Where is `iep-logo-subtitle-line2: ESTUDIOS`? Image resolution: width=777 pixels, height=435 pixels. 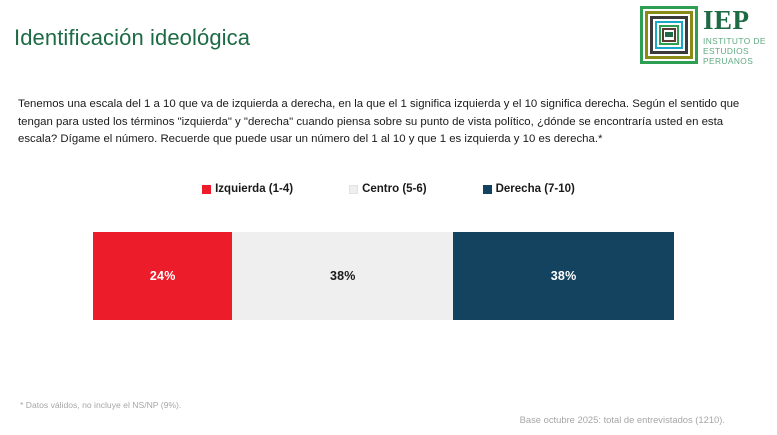
iep-logo-subtitle-line2: ESTUDIOS is located at coordinates (726, 50).